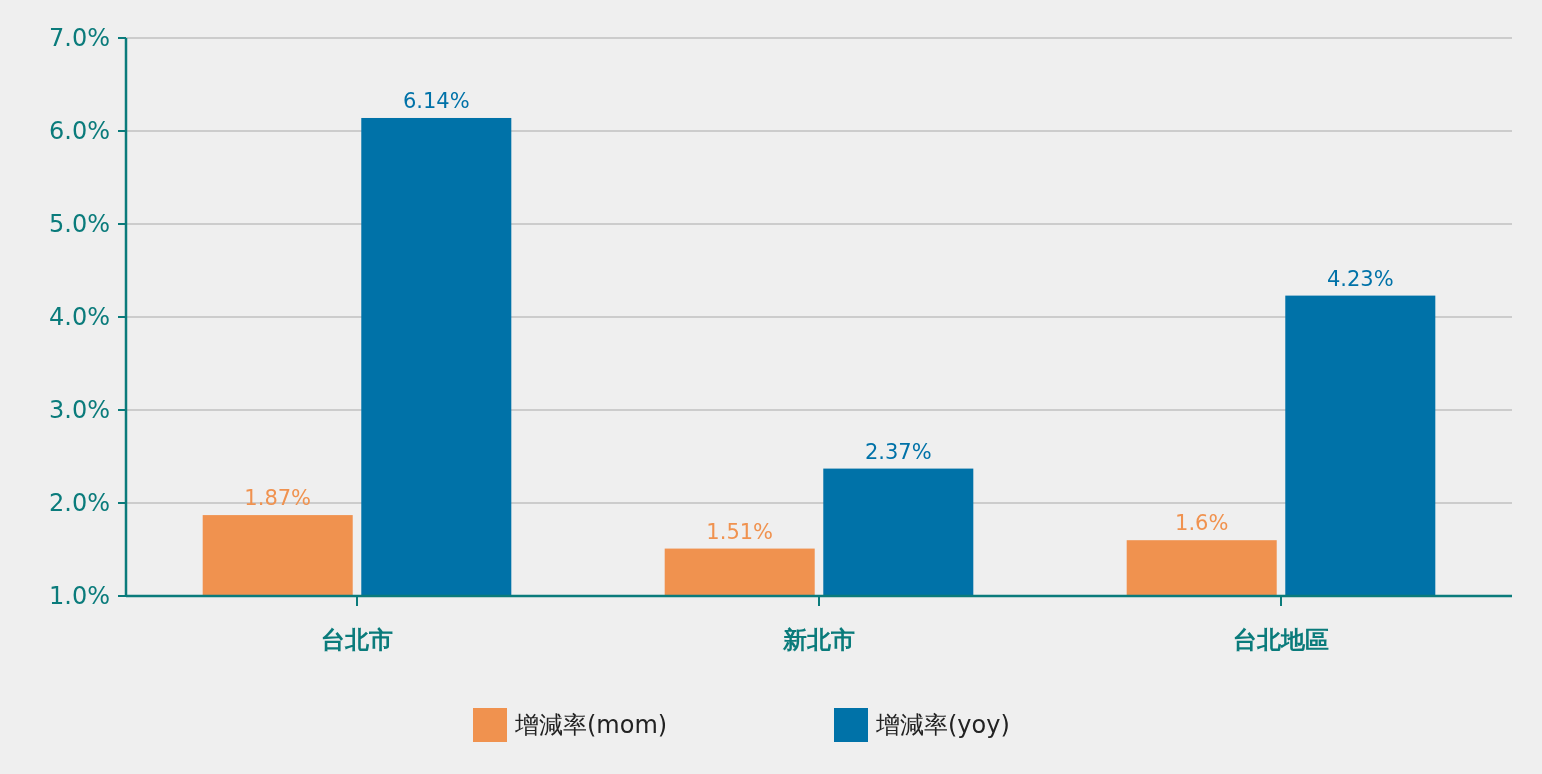 The image size is (1542, 774). I want to click on legend-label: 增減率(mom), so click(591, 725).